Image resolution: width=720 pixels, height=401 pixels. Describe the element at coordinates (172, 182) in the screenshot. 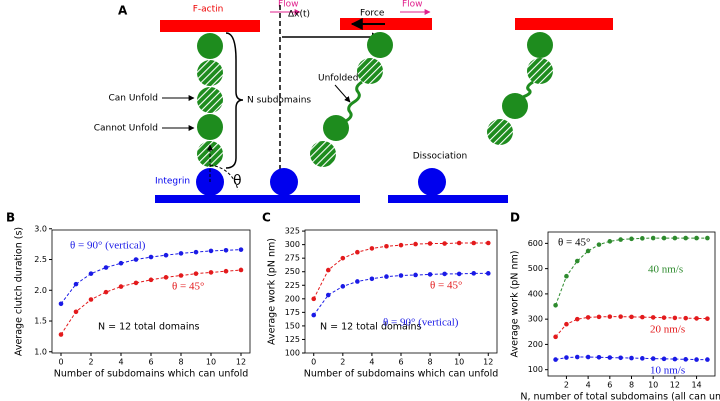

I see `label: Integrin` at that location.